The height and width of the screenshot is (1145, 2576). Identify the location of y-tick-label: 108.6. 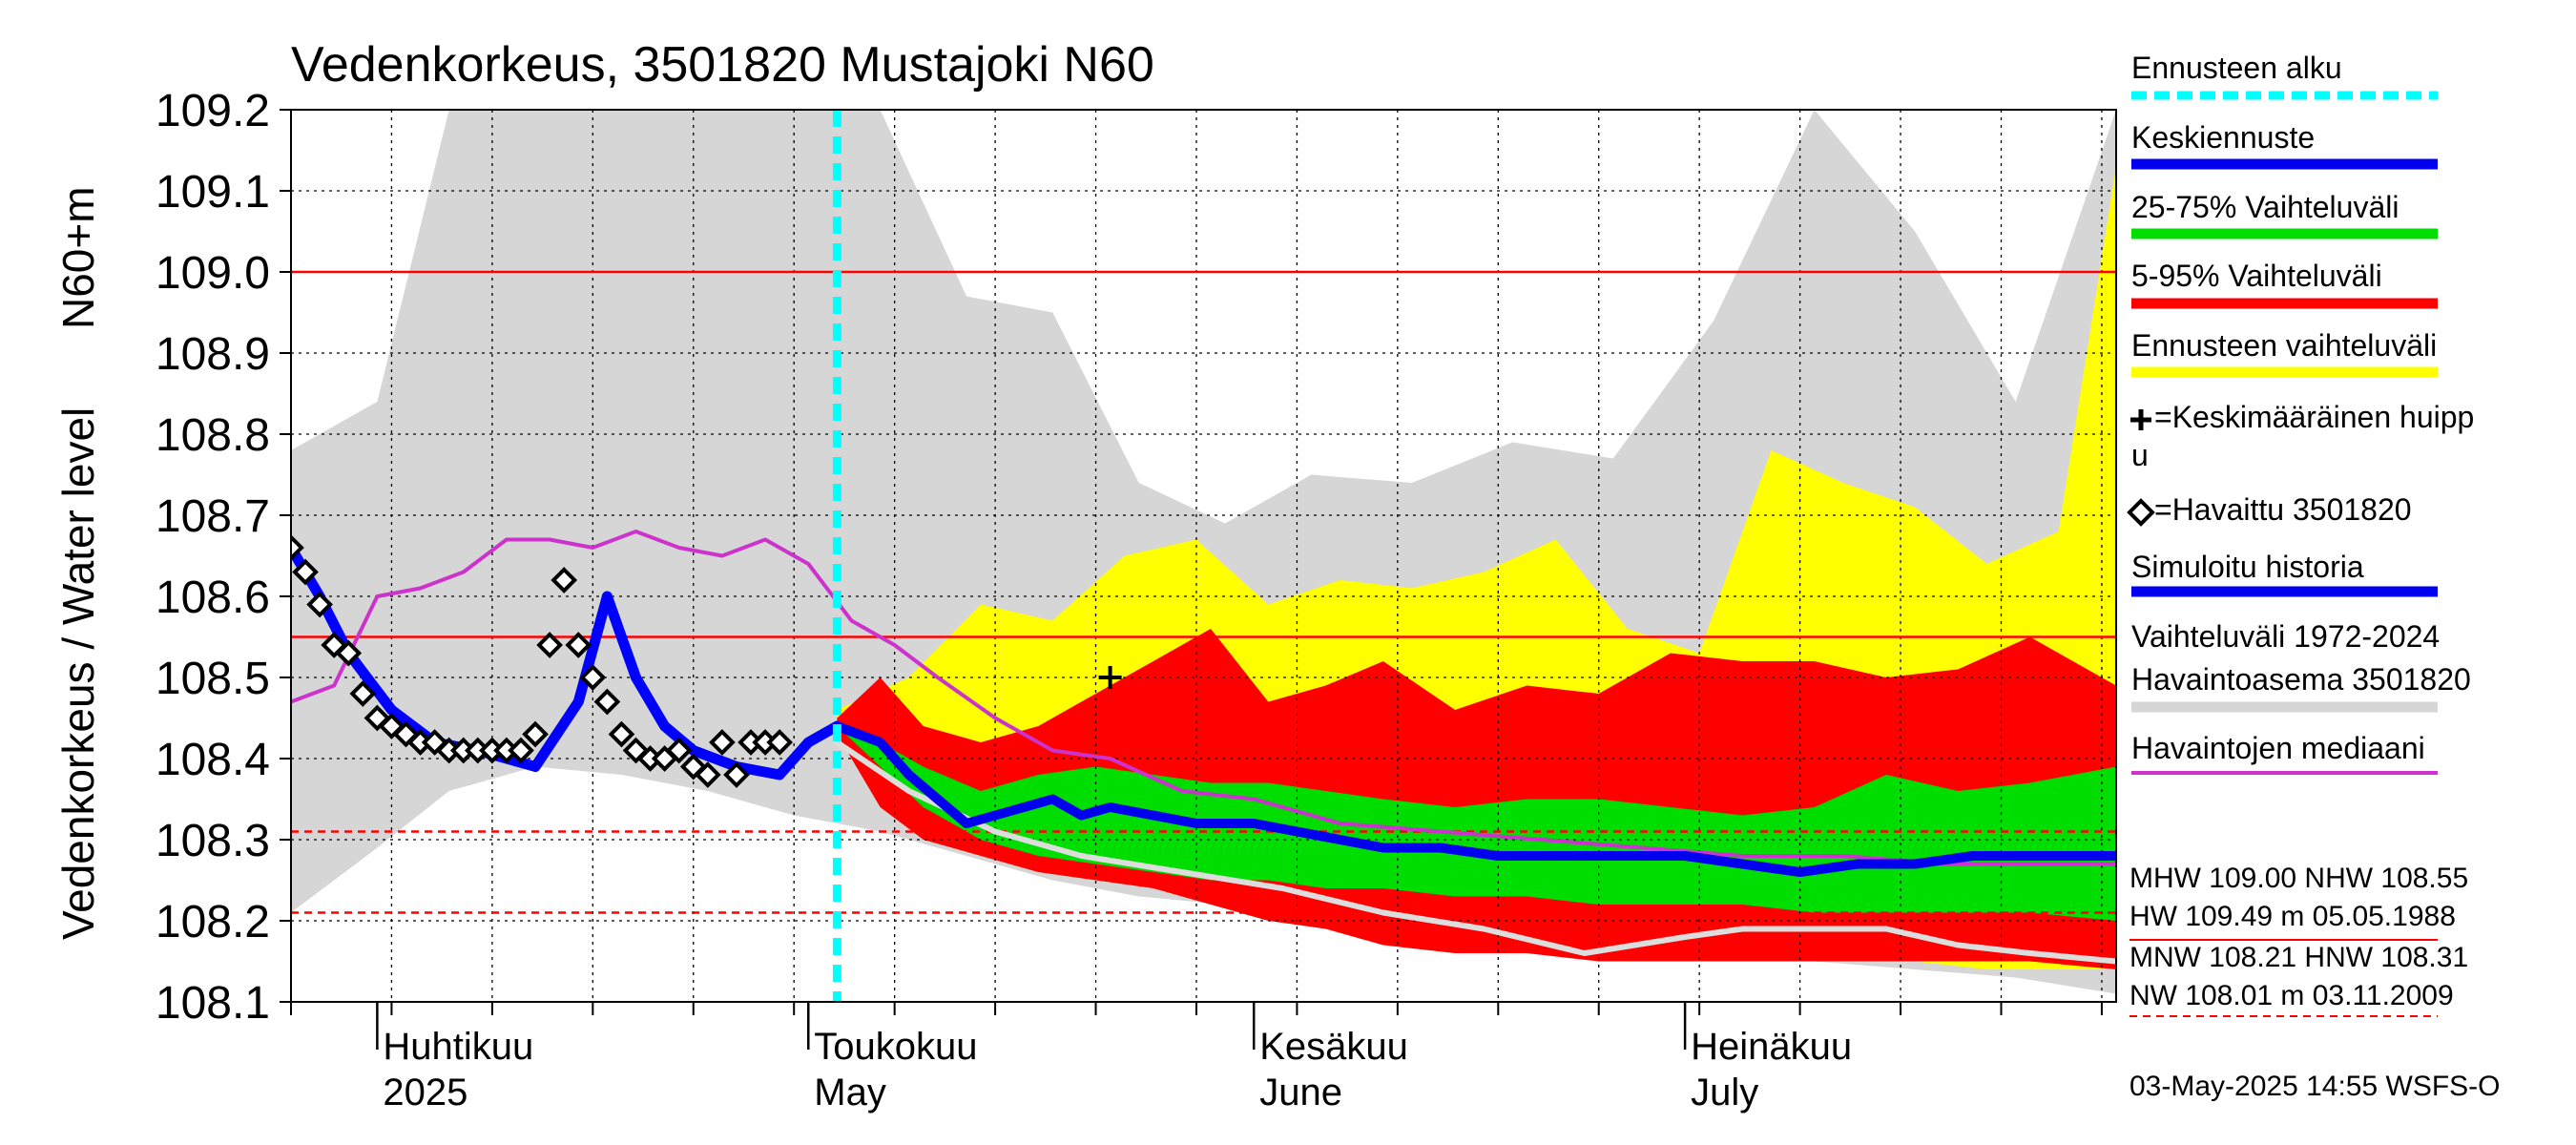
(213, 598).